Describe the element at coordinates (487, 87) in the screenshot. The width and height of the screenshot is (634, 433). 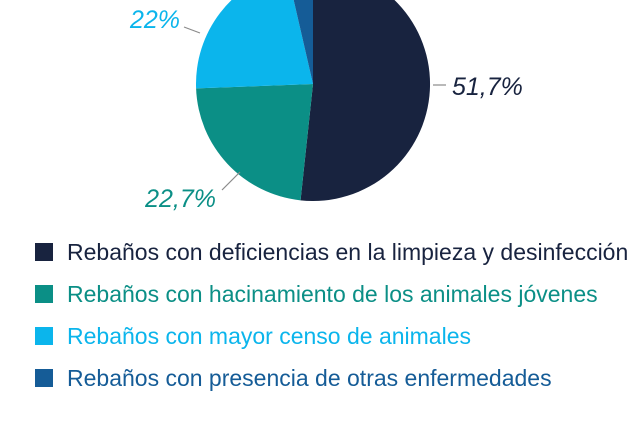
I see `data-label-1: 51,7%` at that location.